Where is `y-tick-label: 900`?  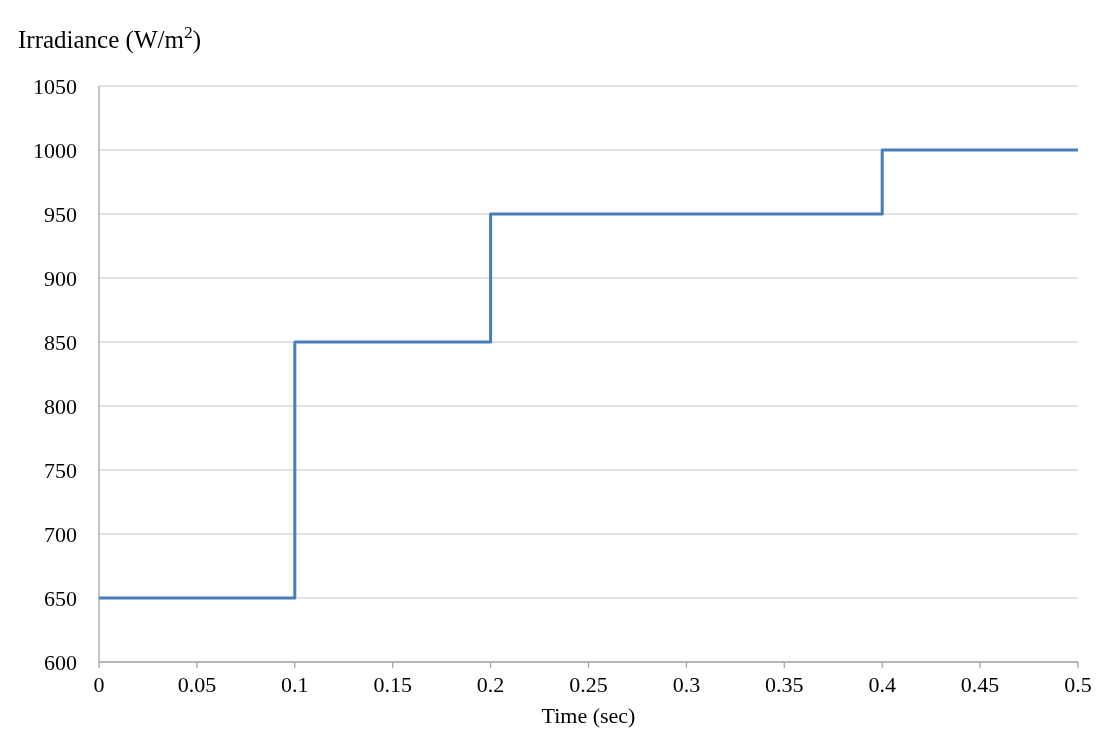 y-tick-label: 900 is located at coordinates (60, 278).